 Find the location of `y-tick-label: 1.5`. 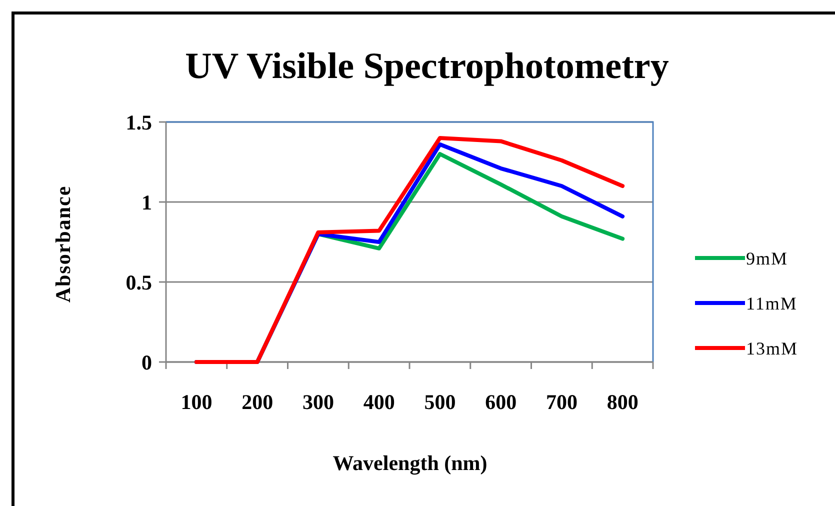

y-tick-label: 1.5 is located at coordinates (139, 122).